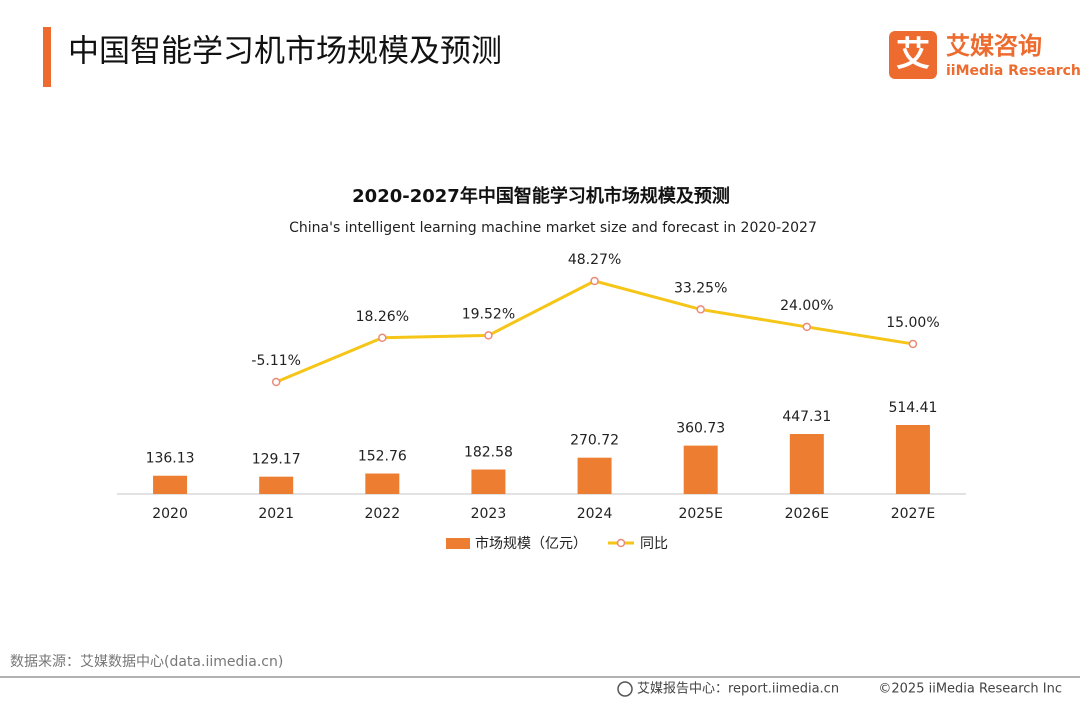  Describe the element at coordinates (700, 514) in the screenshot. I see `x-tick-label: 2025E` at that location.